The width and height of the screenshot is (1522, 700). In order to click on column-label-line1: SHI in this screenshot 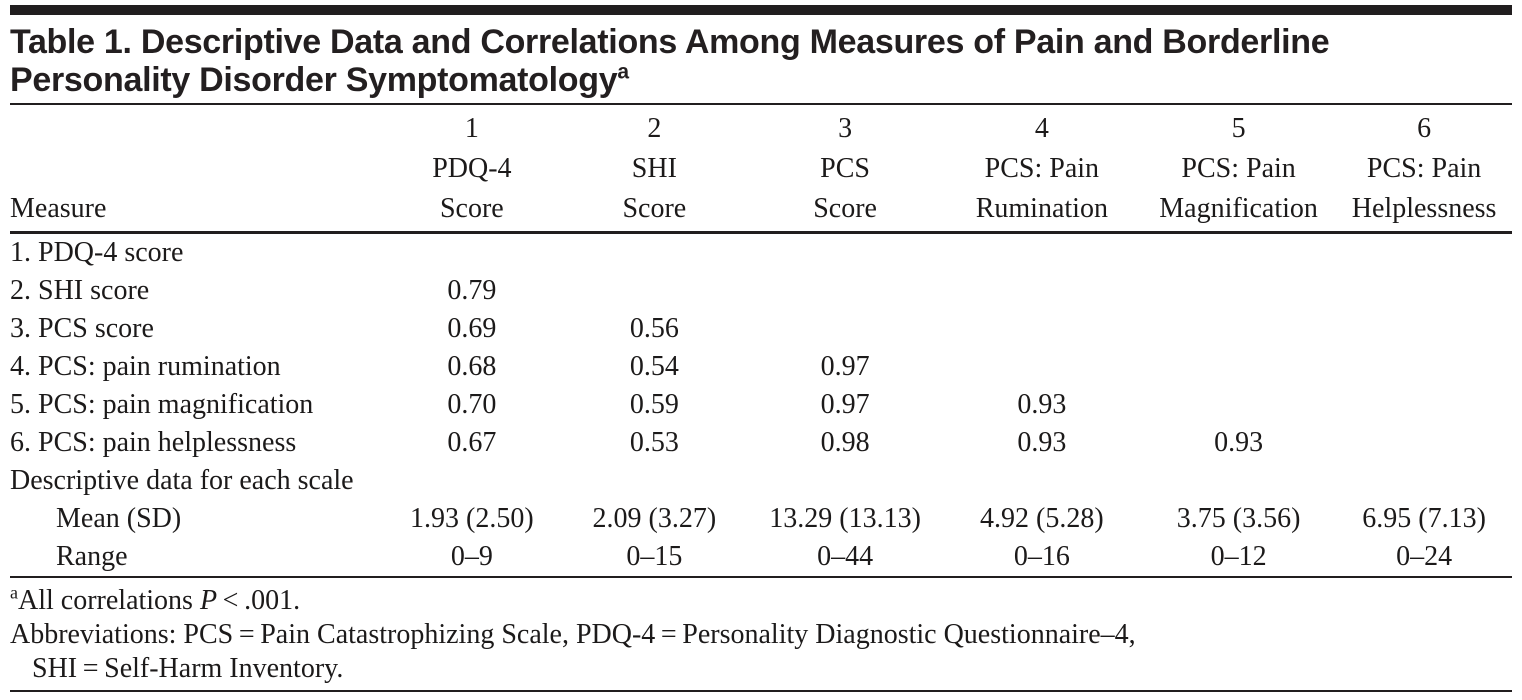, I will do `click(654, 168)`.